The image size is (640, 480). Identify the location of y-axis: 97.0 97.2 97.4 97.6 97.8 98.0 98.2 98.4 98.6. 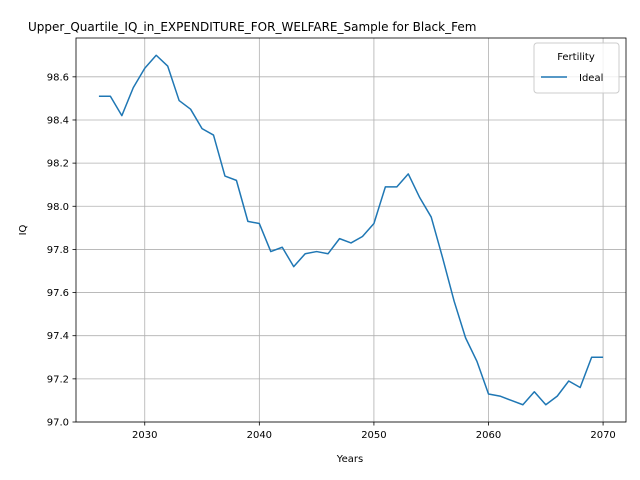
(61, 250).